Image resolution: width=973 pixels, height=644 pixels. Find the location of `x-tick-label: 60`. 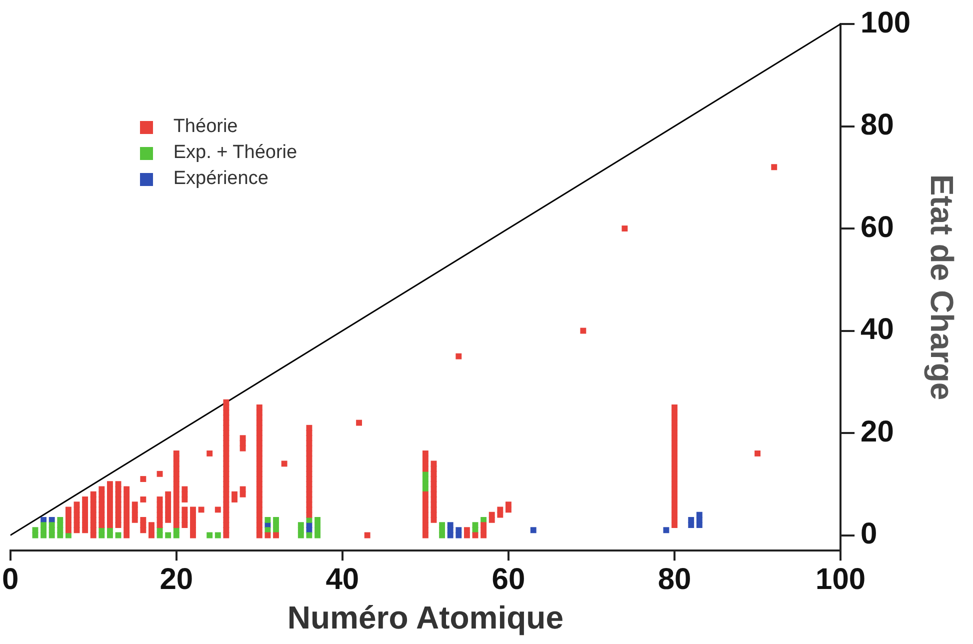

x-tick-label: 60 is located at coordinates (509, 579).